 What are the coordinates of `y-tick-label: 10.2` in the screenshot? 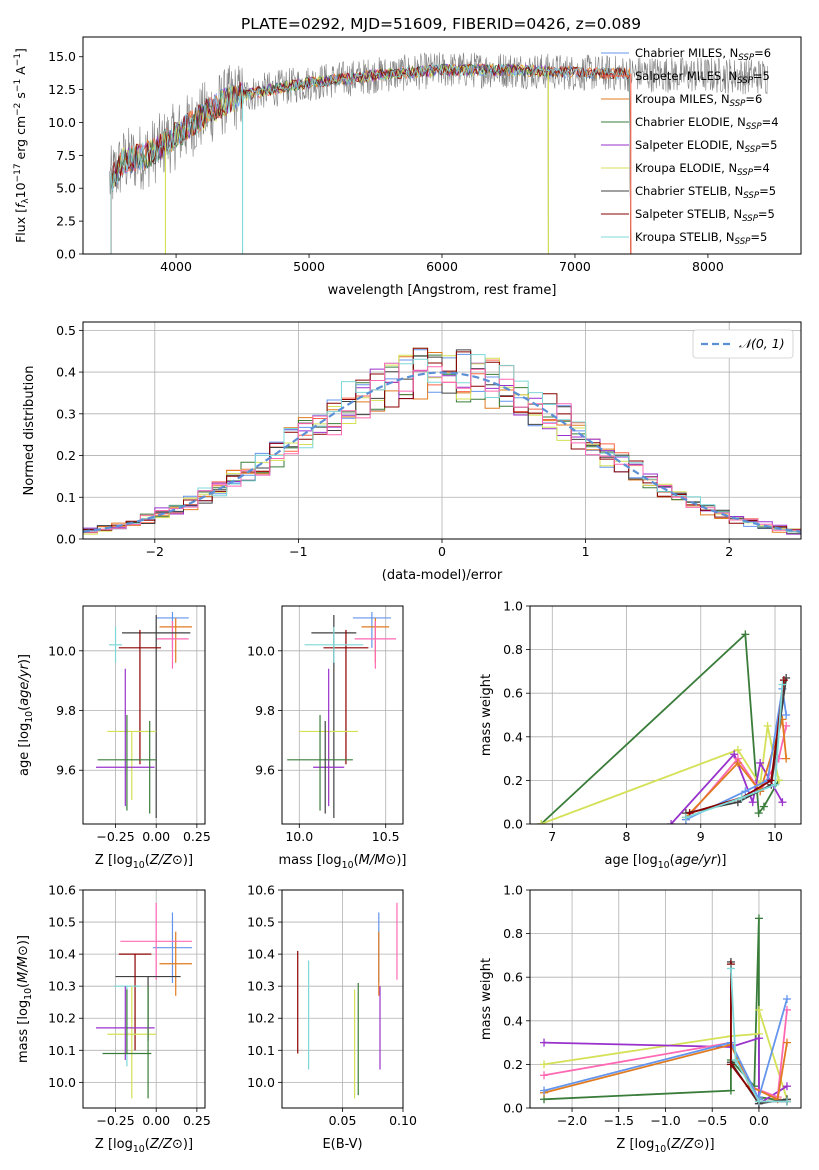 It's located at (261, 1018).